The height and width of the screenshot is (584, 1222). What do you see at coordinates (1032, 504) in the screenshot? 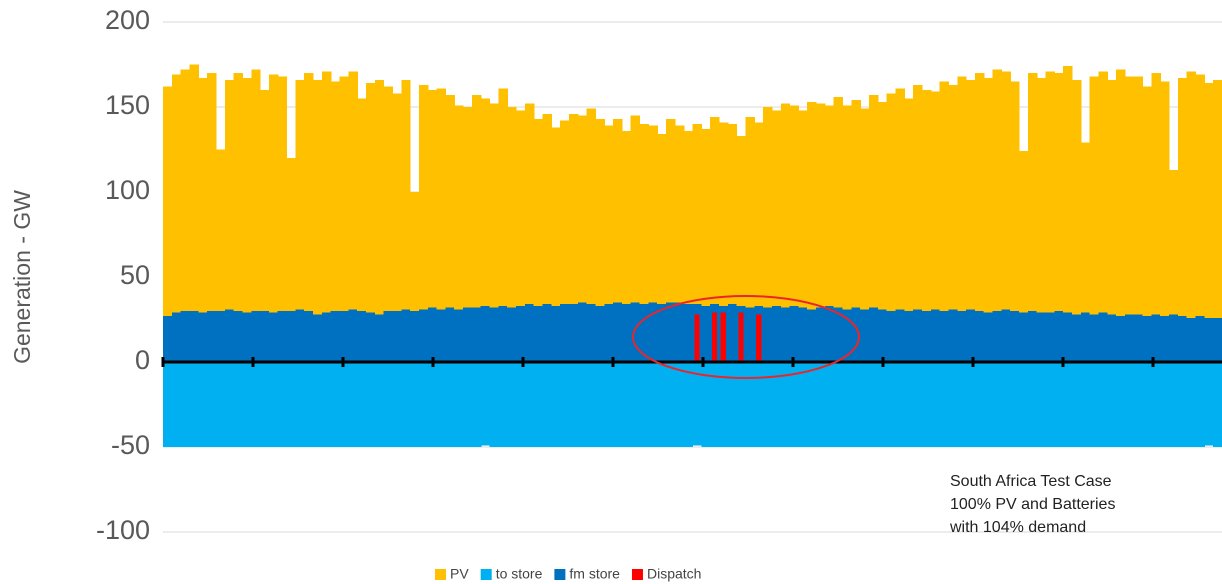
I see `annotation: 100% PV and Batteries` at bounding box center [1032, 504].